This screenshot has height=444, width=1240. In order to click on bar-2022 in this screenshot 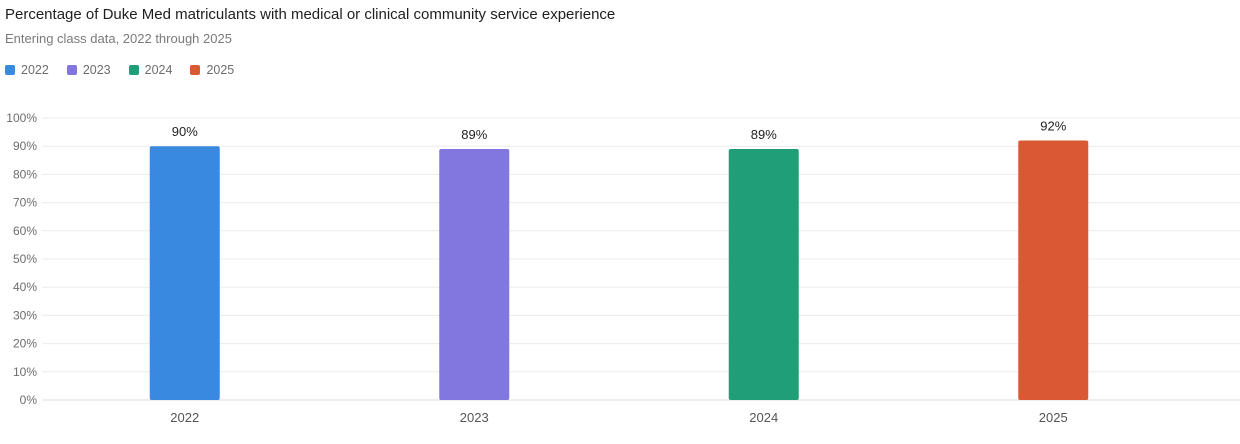, I will do `click(184, 273)`.